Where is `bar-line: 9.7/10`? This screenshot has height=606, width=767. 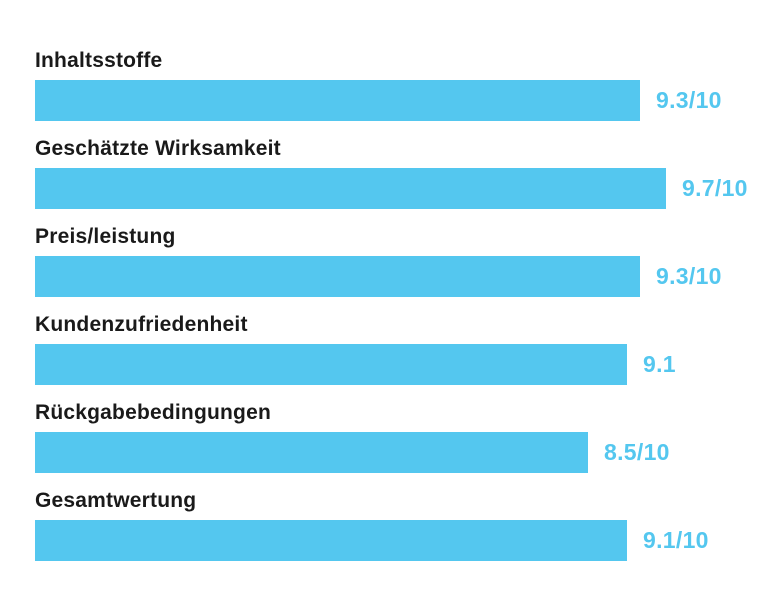 bar-line: 9.7/10 is located at coordinates (401, 188).